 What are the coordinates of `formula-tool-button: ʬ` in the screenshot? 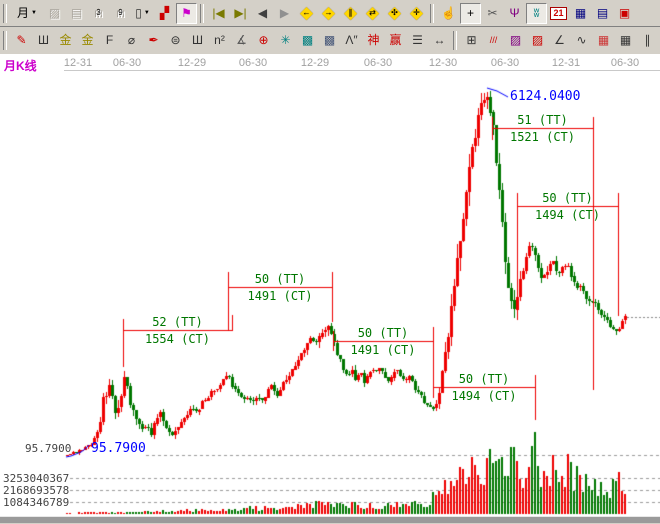 It's located at (536, 13).